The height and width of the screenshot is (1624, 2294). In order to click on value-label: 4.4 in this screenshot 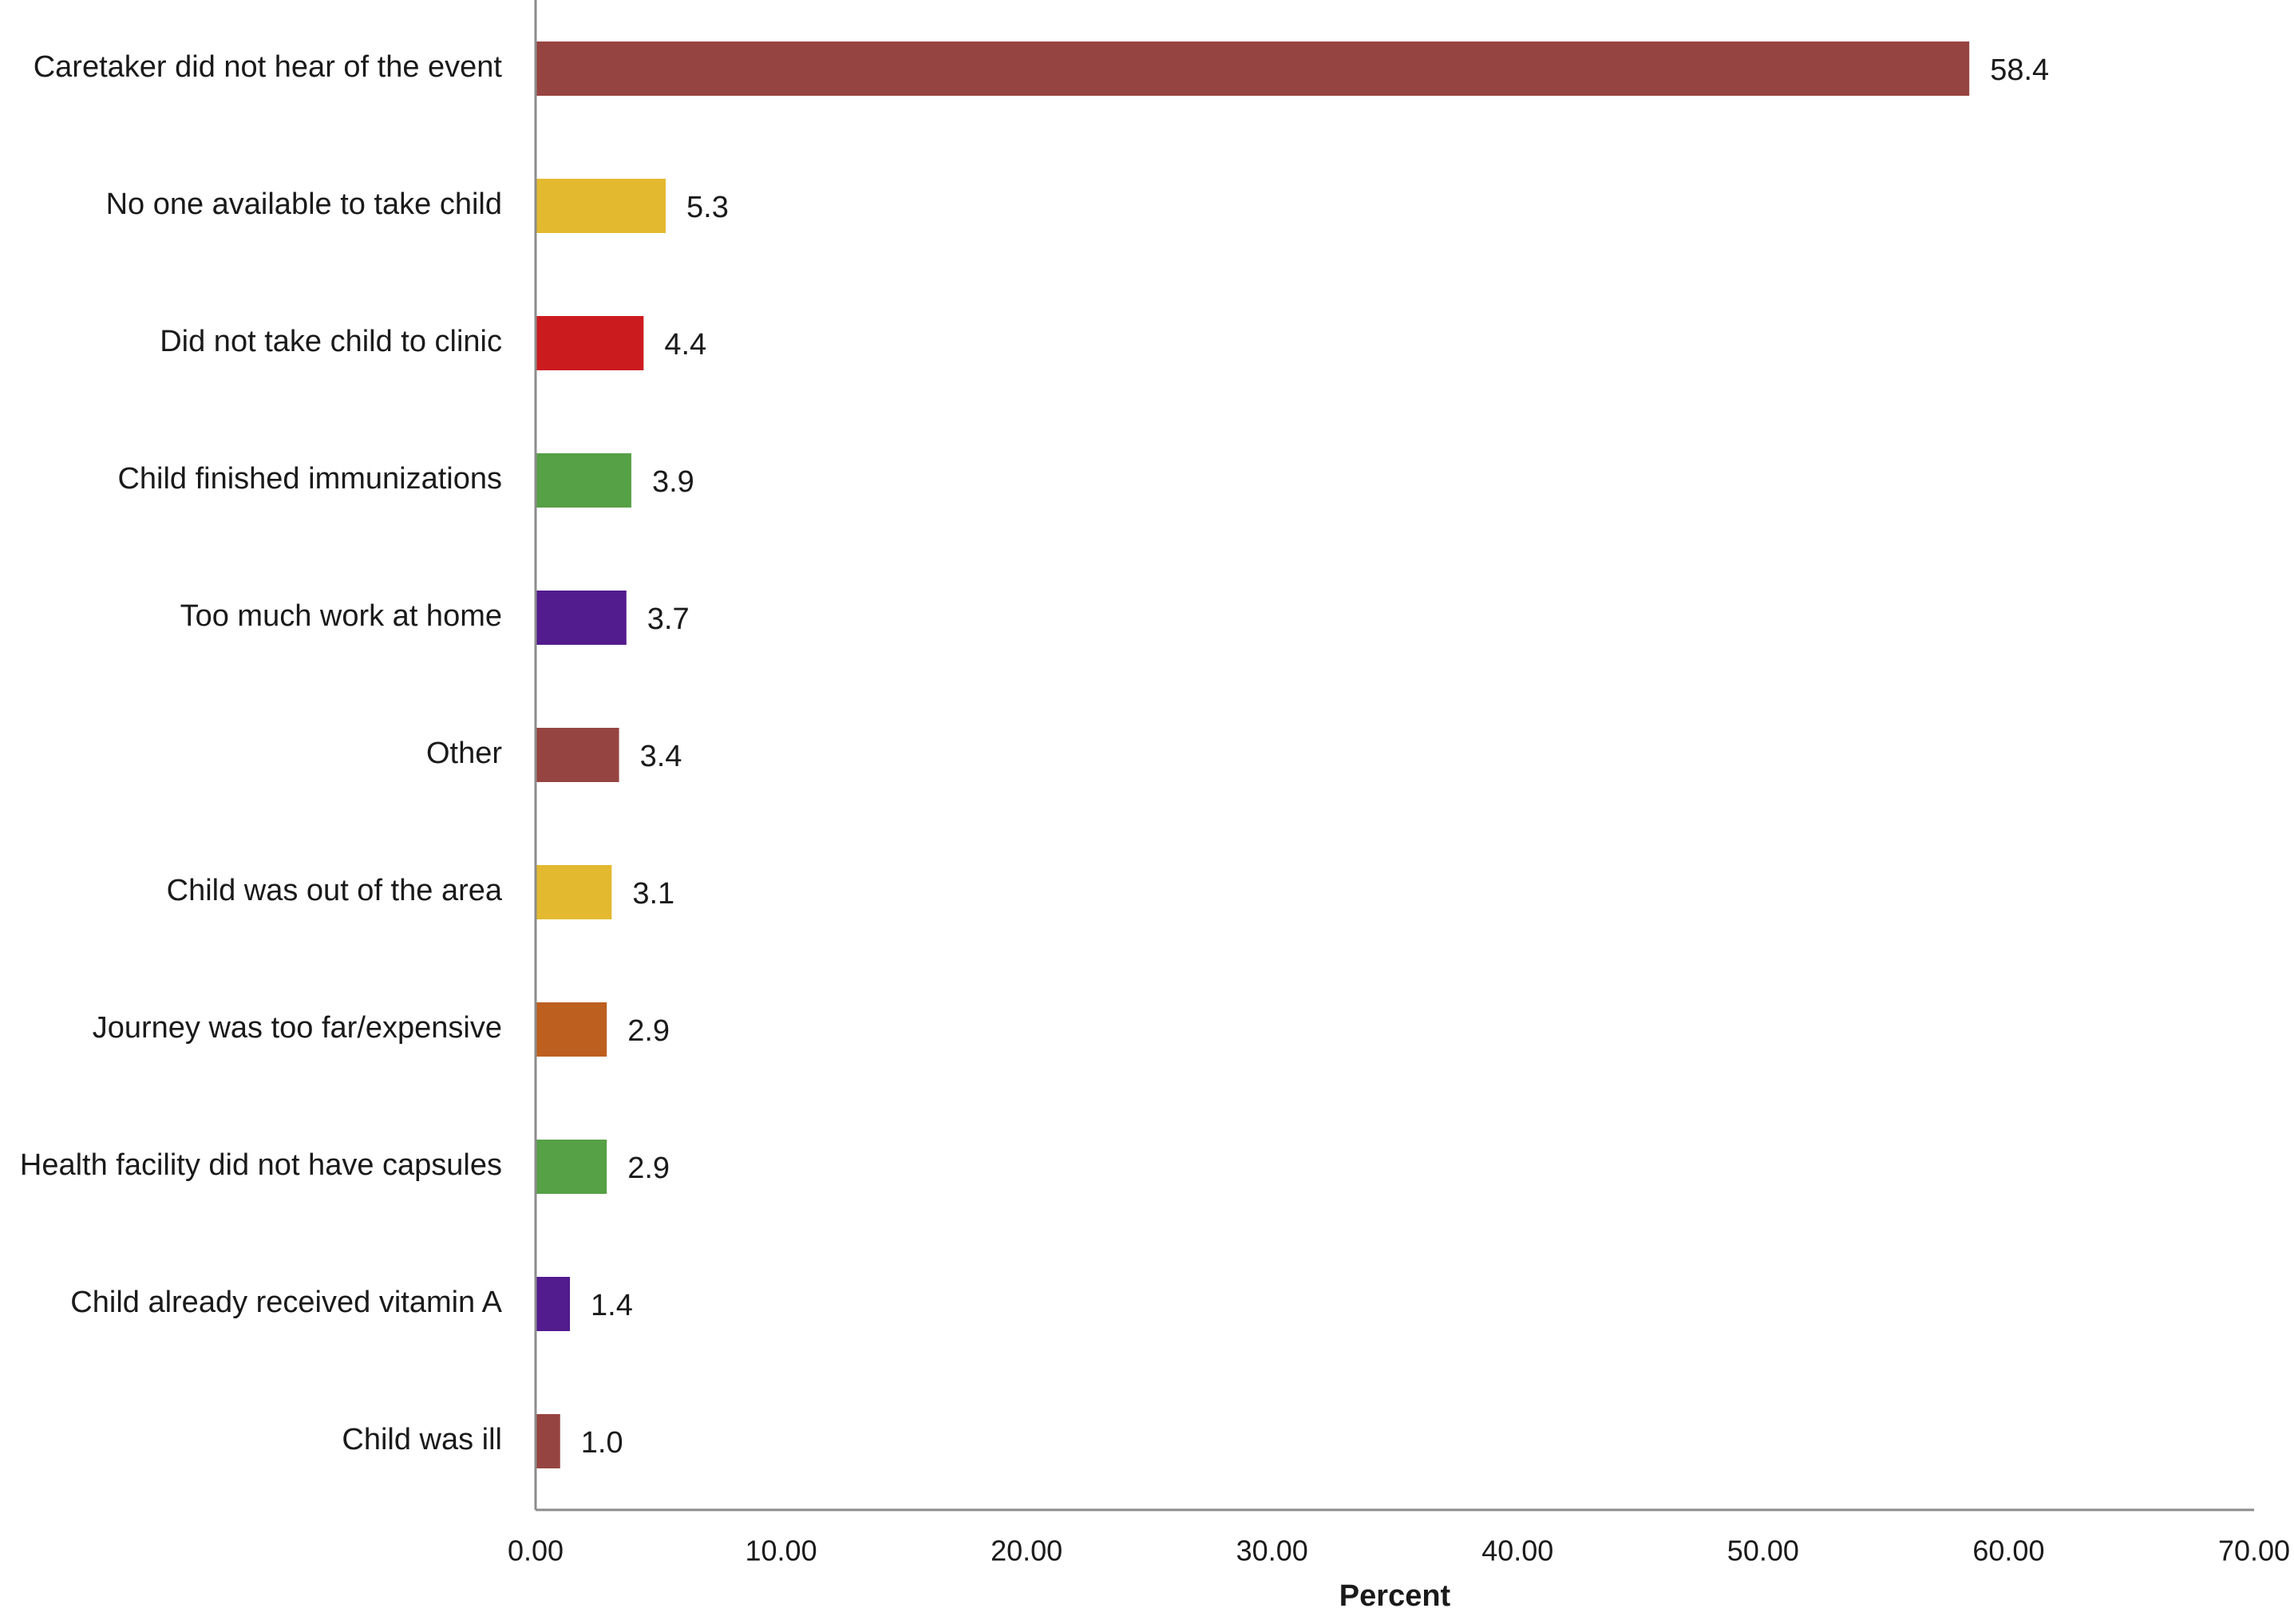, I will do `click(685, 345)`.